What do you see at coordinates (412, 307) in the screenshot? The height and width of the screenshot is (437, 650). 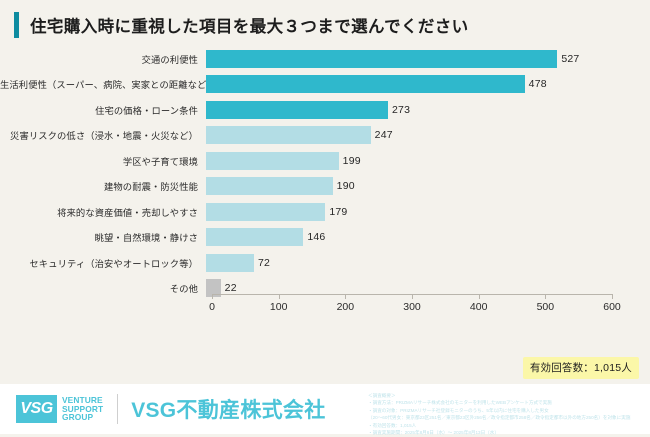 I see `x-axis-tick-label: 300` at bounding box center [412, 307].